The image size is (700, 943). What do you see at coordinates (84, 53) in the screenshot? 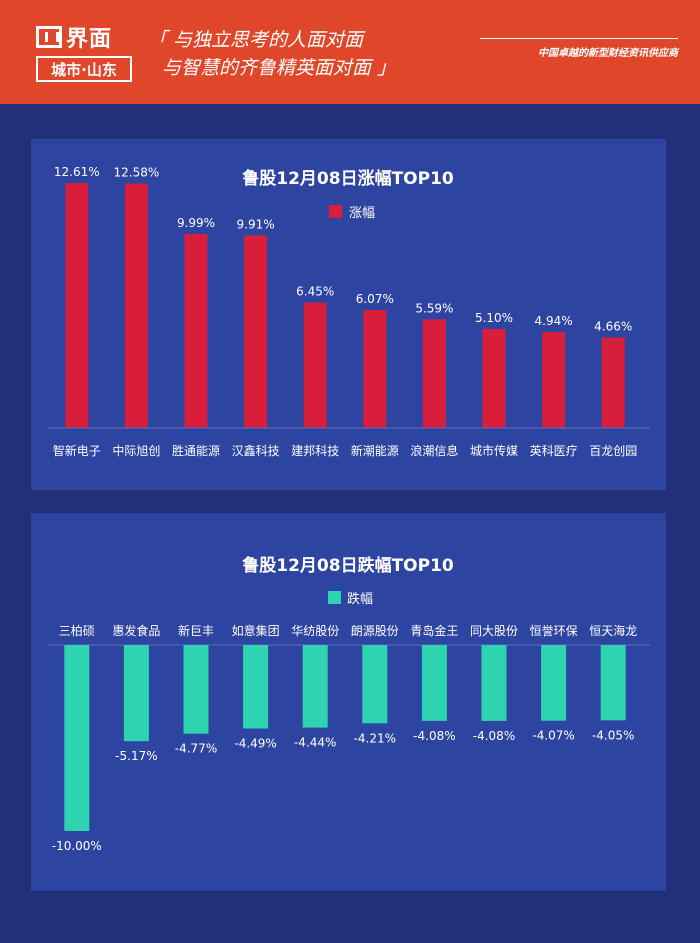
I see `logo: 界面 城市·山东` at bounding box center [84, 53].